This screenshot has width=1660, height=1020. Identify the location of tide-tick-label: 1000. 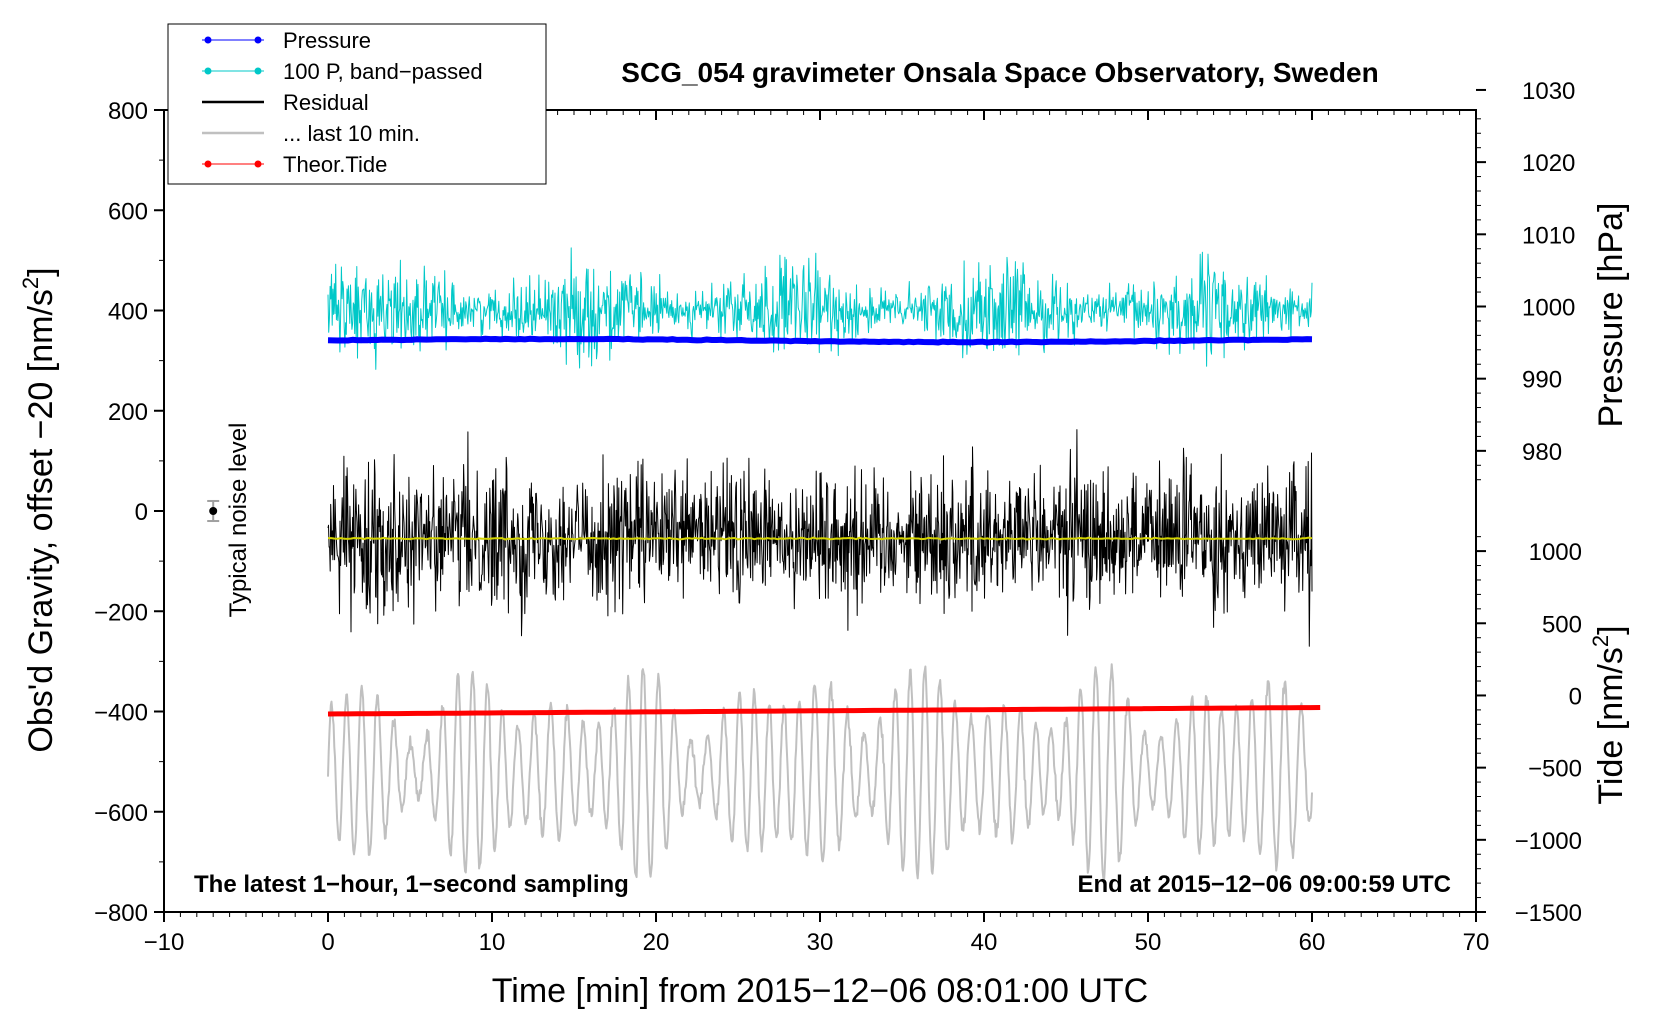
(1555, 552).